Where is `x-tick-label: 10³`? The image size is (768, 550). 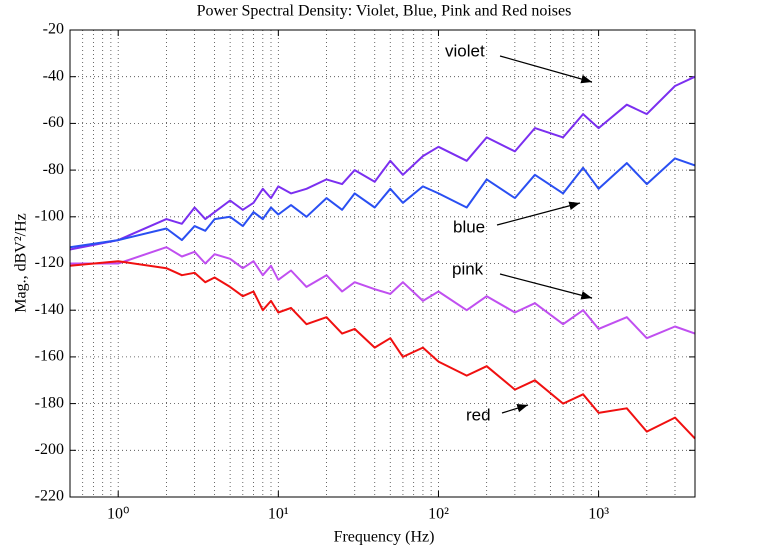 x-tick-label: 10³ is located at coordinates (598, 514).